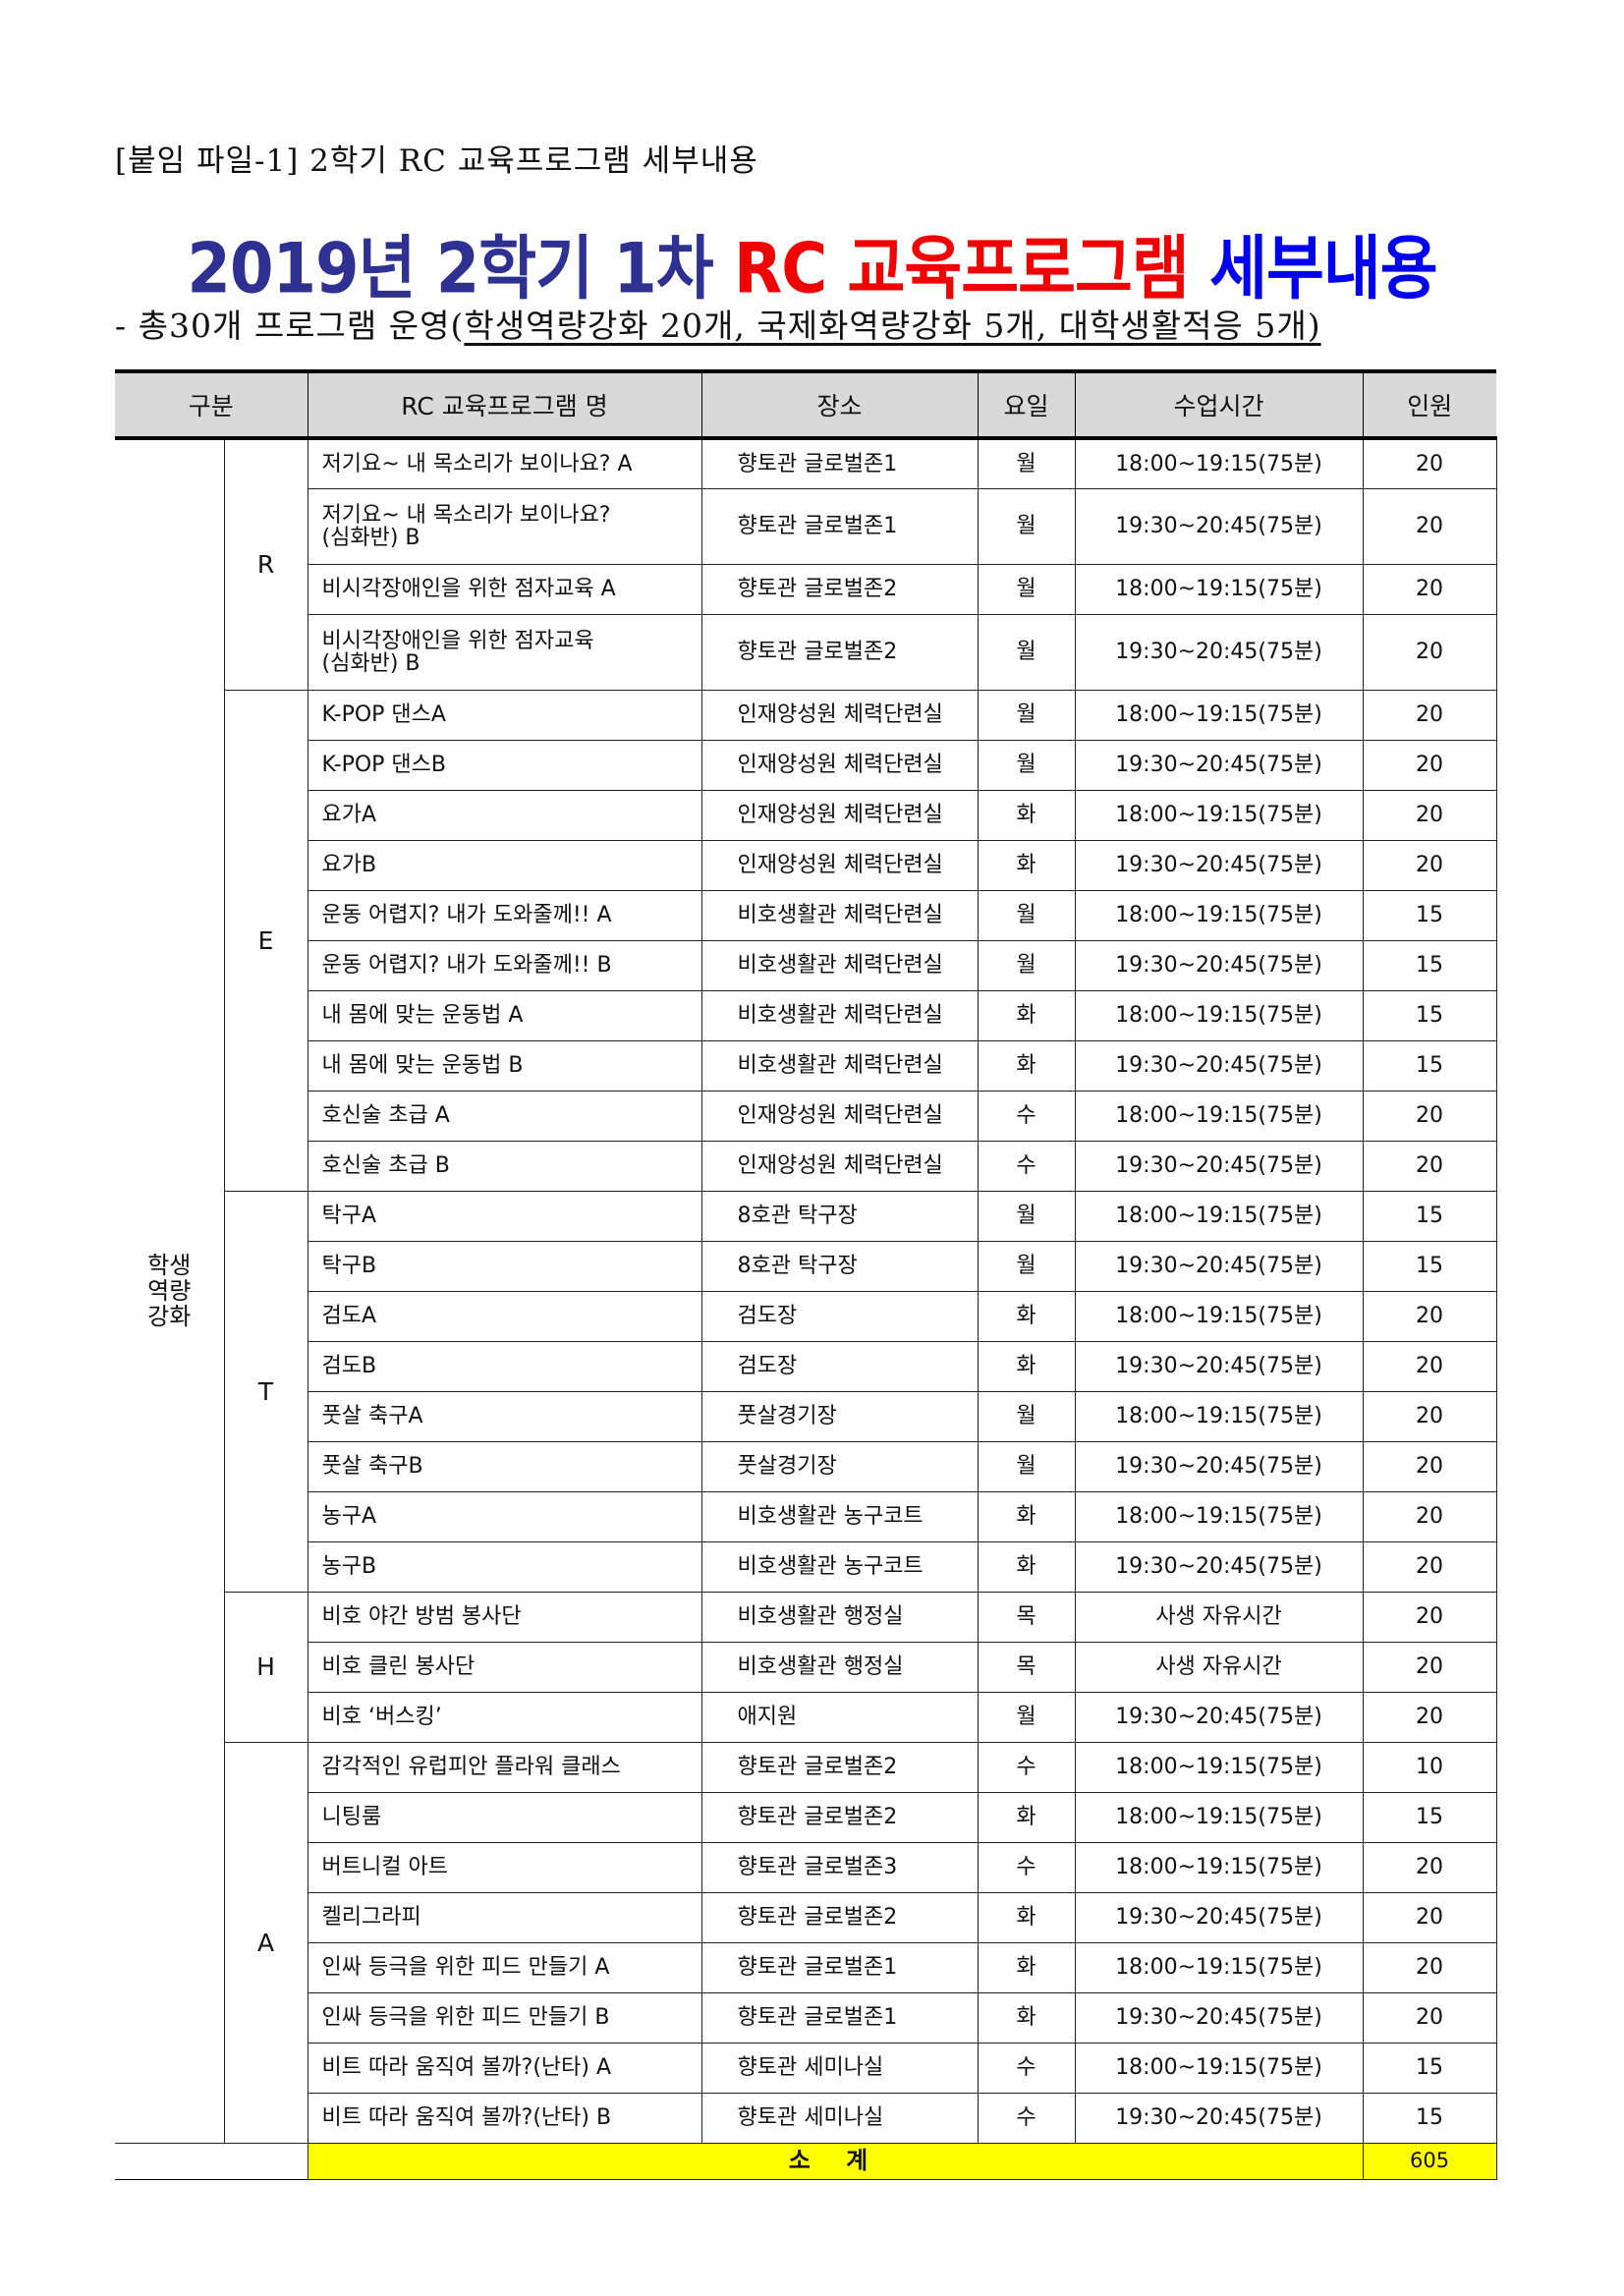 The width and height of the screenshot is (1624, 2296). What do you see at coordinates (806, 1516) in the screenshot?
I see `table-row: 농구A 비호생활관 농구코트 화 18:00~19:15(75분) 20` at bounding box center [806, 1516].